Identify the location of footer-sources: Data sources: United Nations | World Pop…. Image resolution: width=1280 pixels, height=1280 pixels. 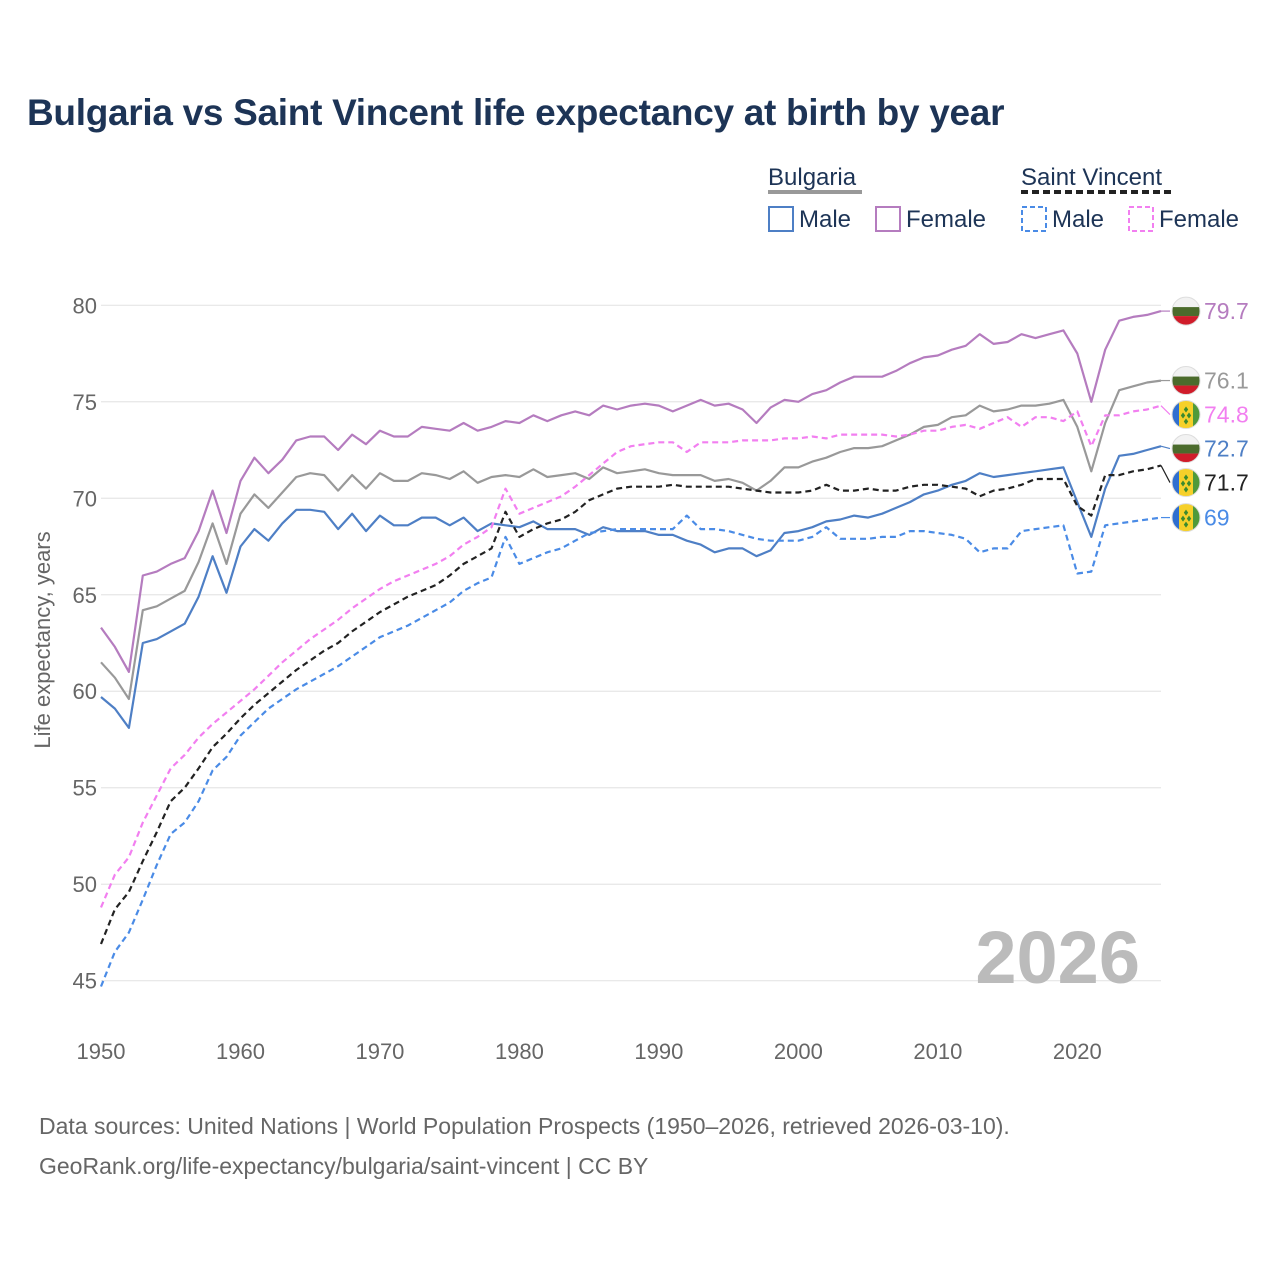
(524, 1126).